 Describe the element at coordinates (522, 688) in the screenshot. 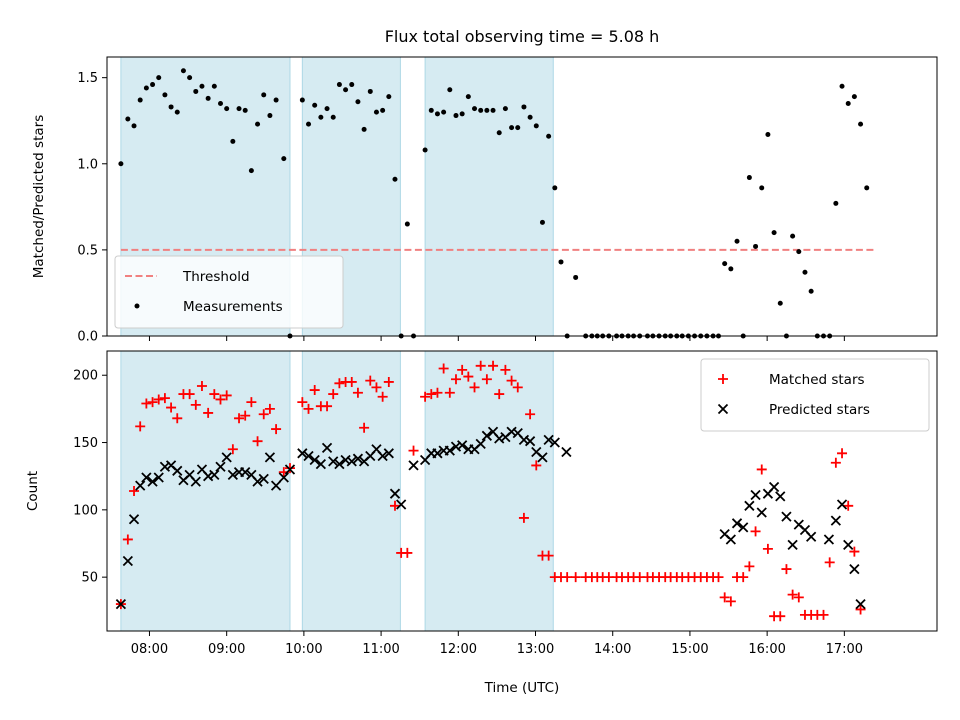

I see `x-axis-label: Time (UTC)` at that location.